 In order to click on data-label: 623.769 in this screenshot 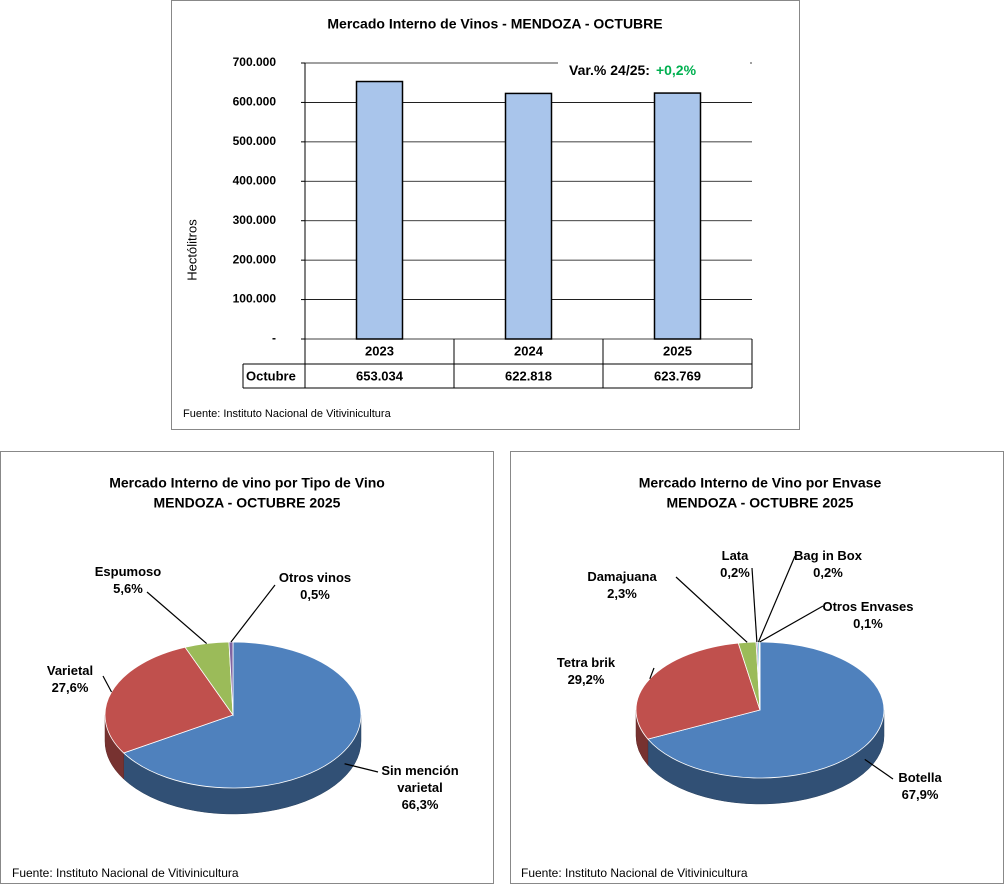, I will do `click(677, 375)`.